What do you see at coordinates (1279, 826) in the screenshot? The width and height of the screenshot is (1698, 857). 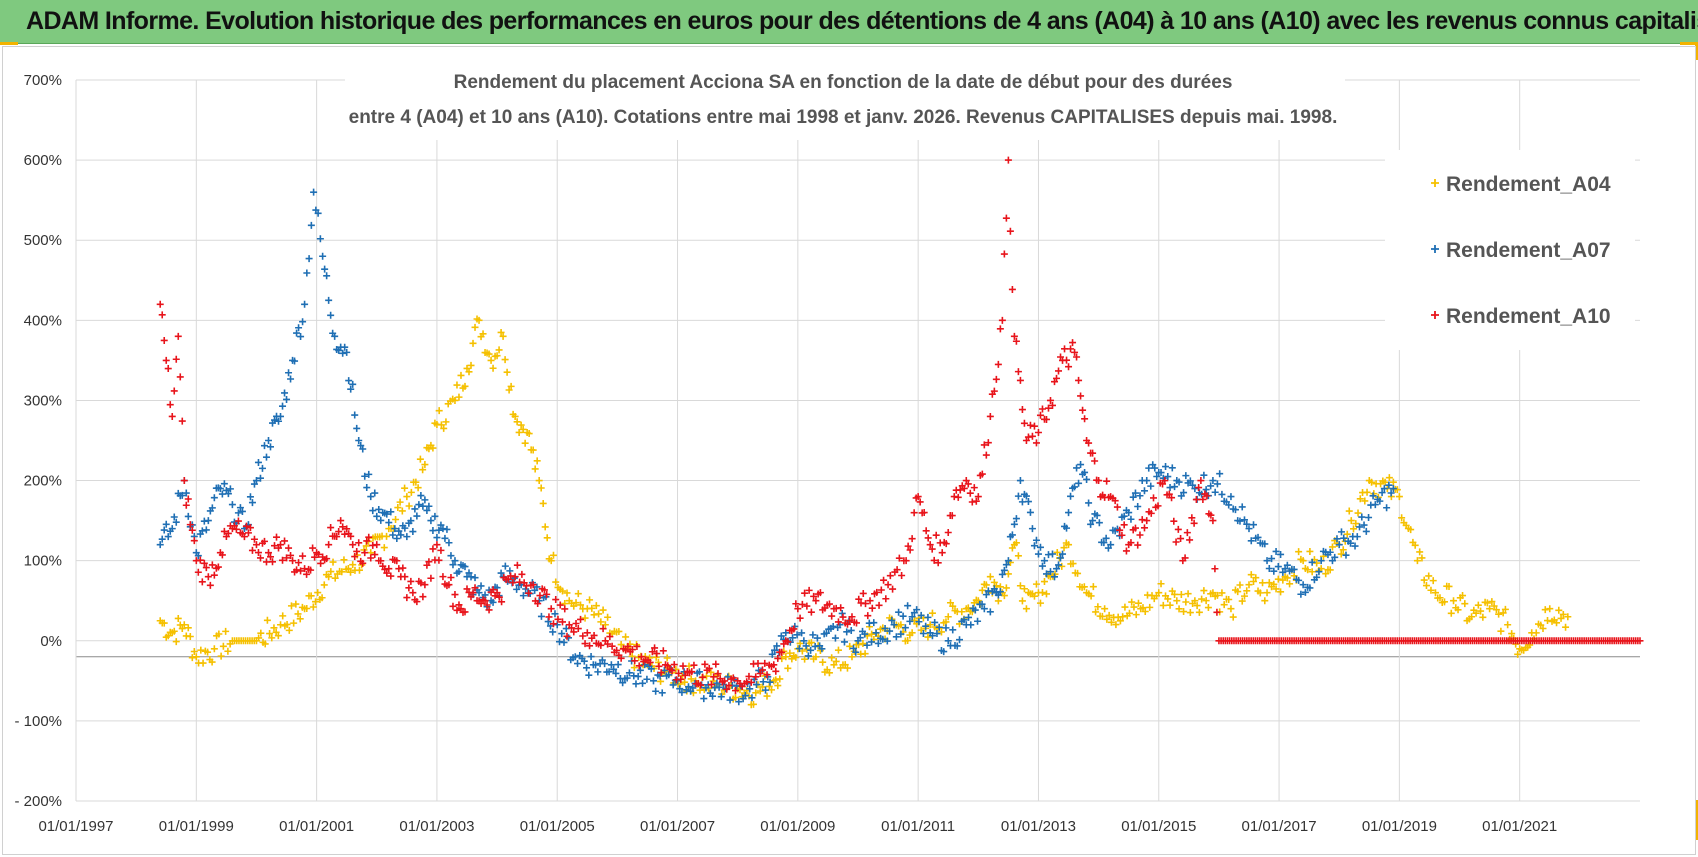 I see `x-tick-label: 01/01/2017` at bounding box center [1279, 826].